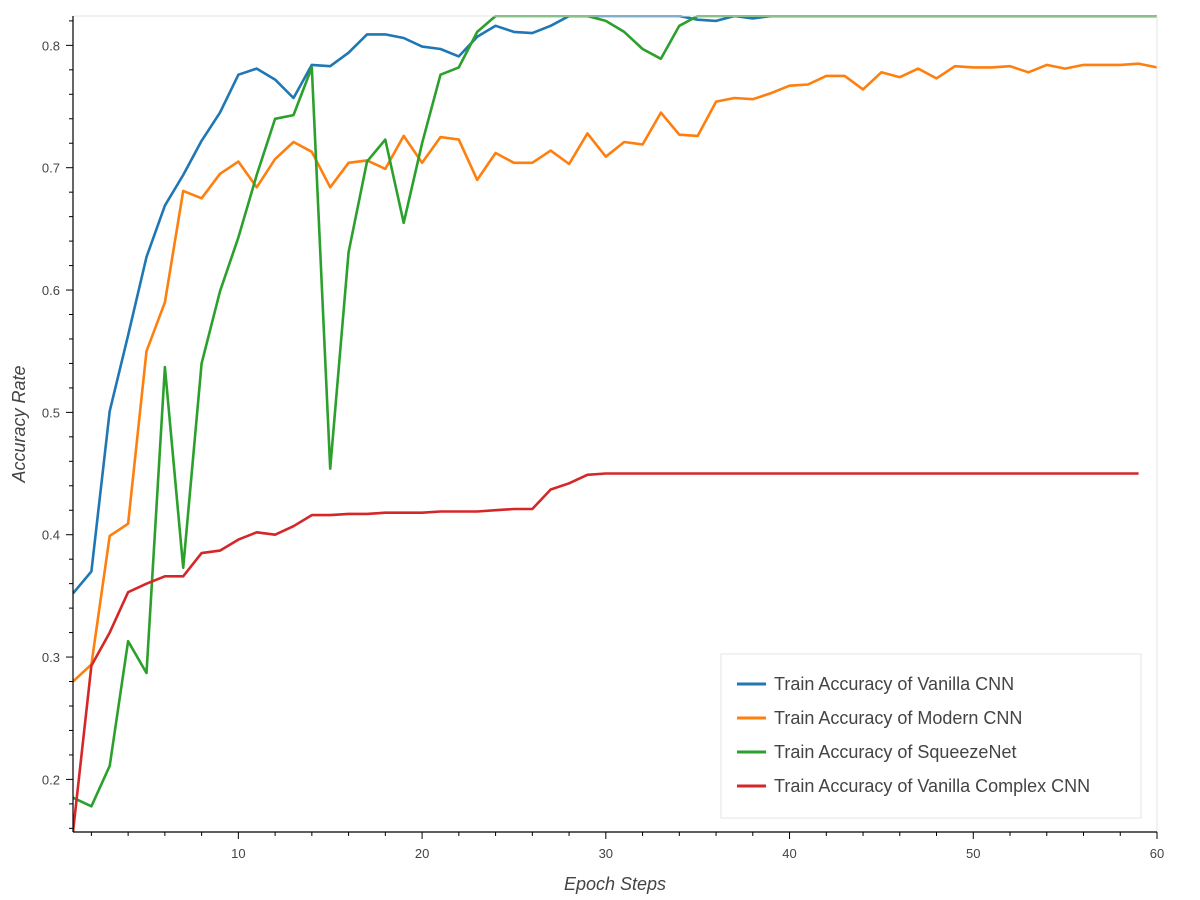  I want to click on x-tick-label: 50, so click(973, 853).